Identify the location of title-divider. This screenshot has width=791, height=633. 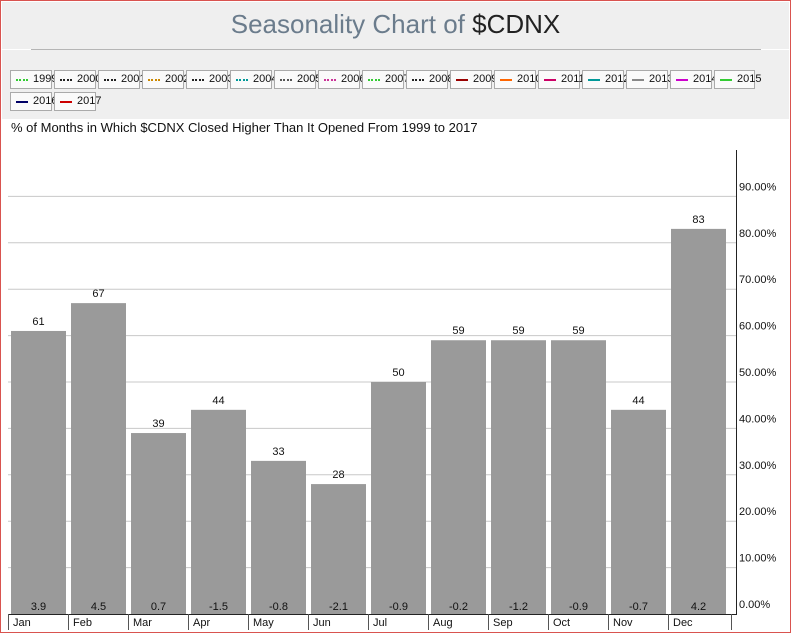
(396, 49).